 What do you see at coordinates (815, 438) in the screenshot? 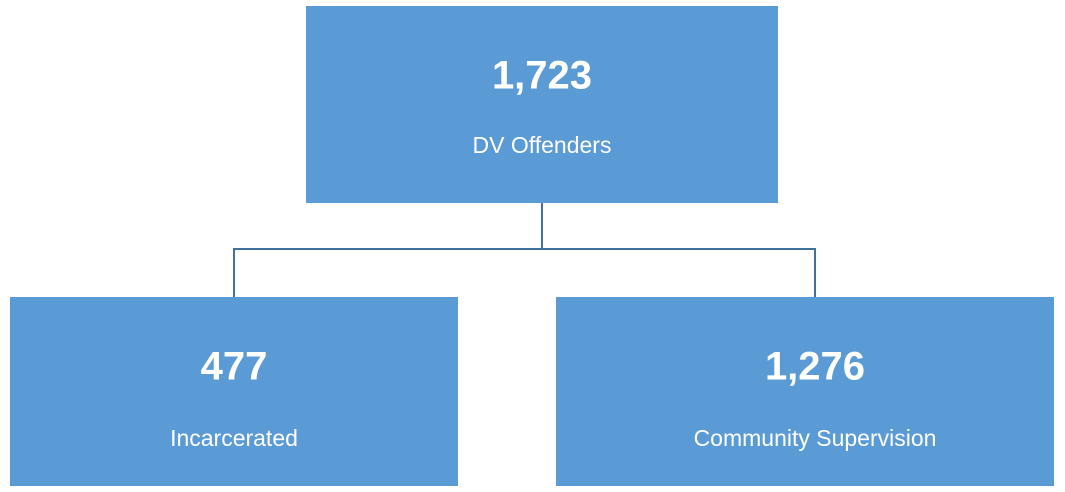
I see `node-label: Community Supervision` at bounding box center [815, 438].